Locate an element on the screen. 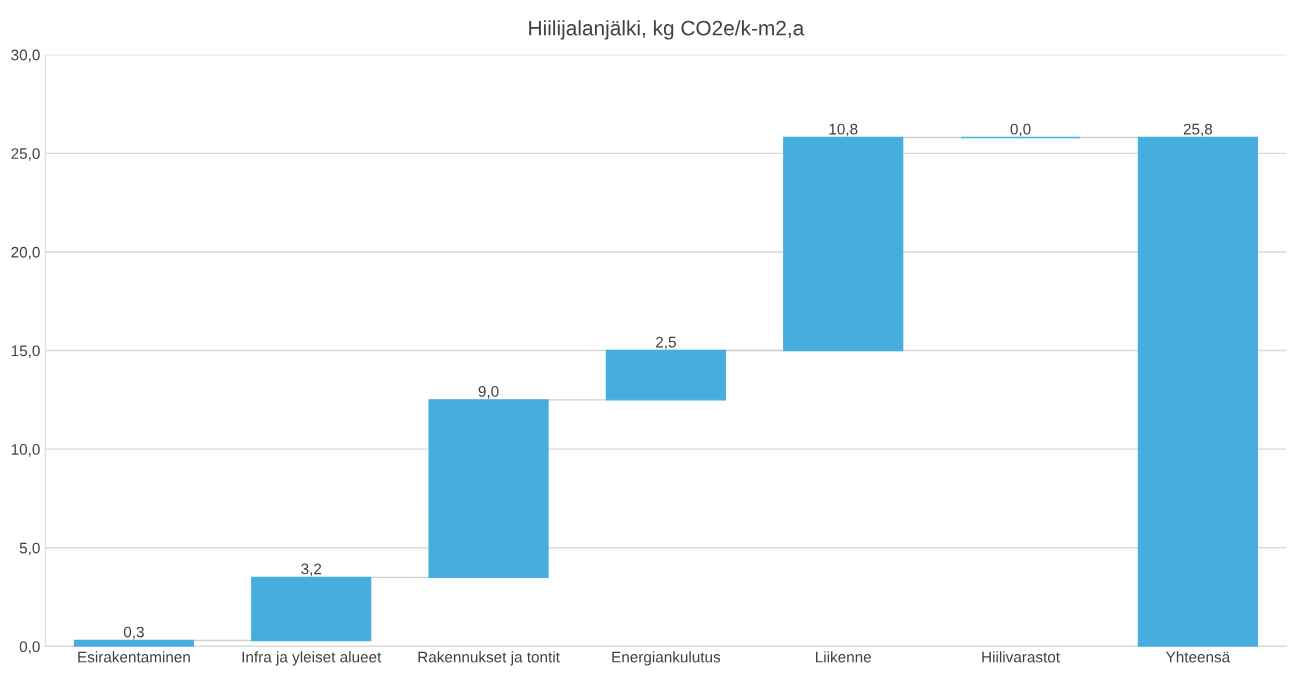 This screenshot has height=684, width=1293. y-tick-label: 15,0 is located at coordinates (25, 352).